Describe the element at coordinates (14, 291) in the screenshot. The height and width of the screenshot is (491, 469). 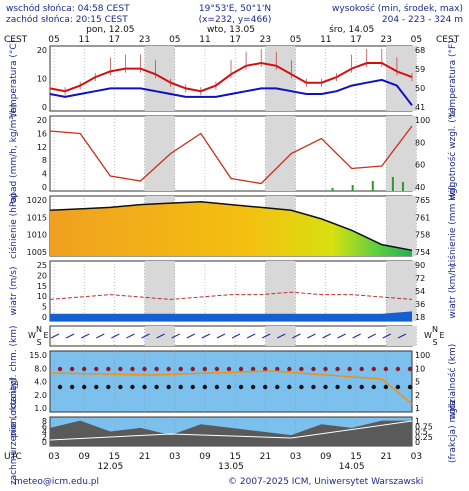
I see `left-axis-title: wiatr (m/s)` at that location.